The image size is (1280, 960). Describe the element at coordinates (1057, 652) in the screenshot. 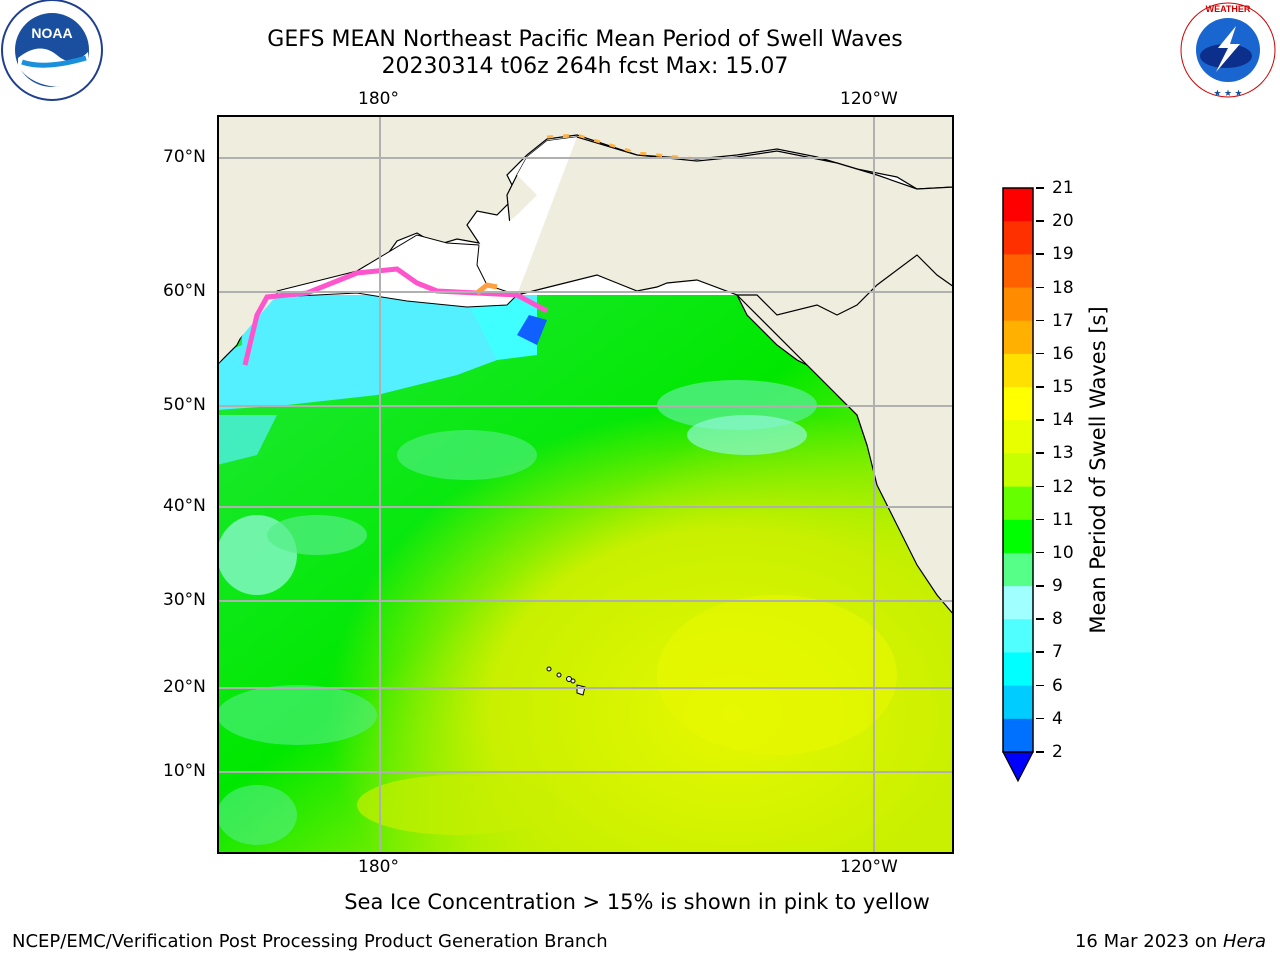

I see `colorbar-tick-label: 7` at that location.